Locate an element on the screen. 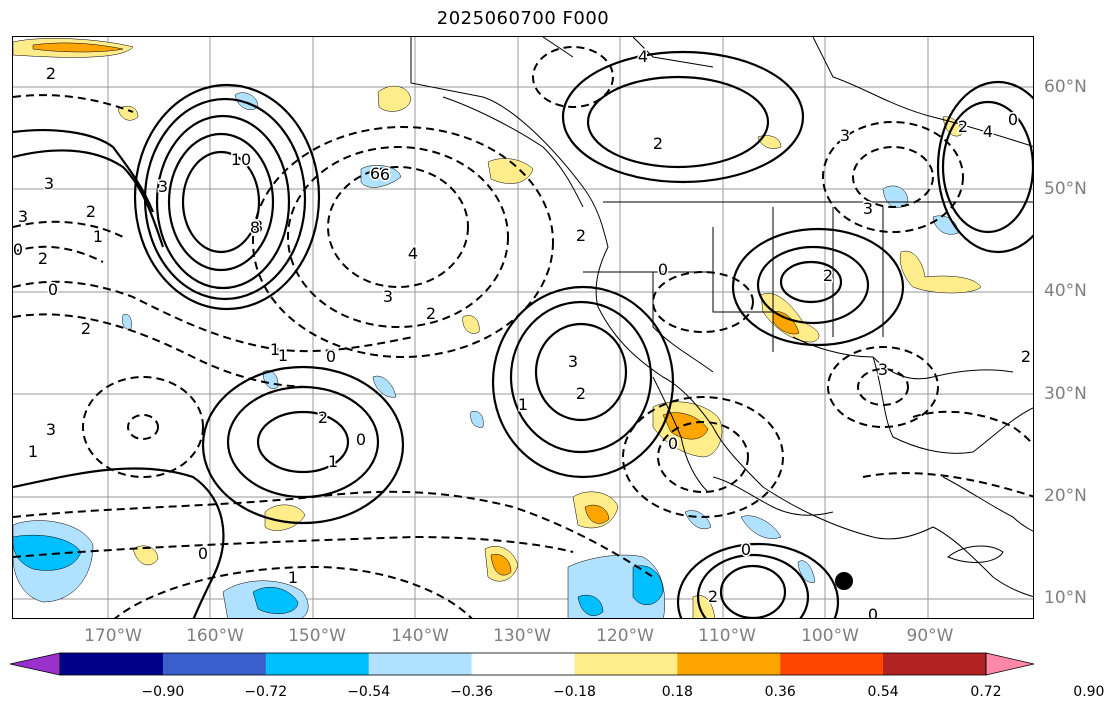 The height and width of the screenshot is (712, 1105). lon-label-100w: 100°W is located at coordinates (830, 636).